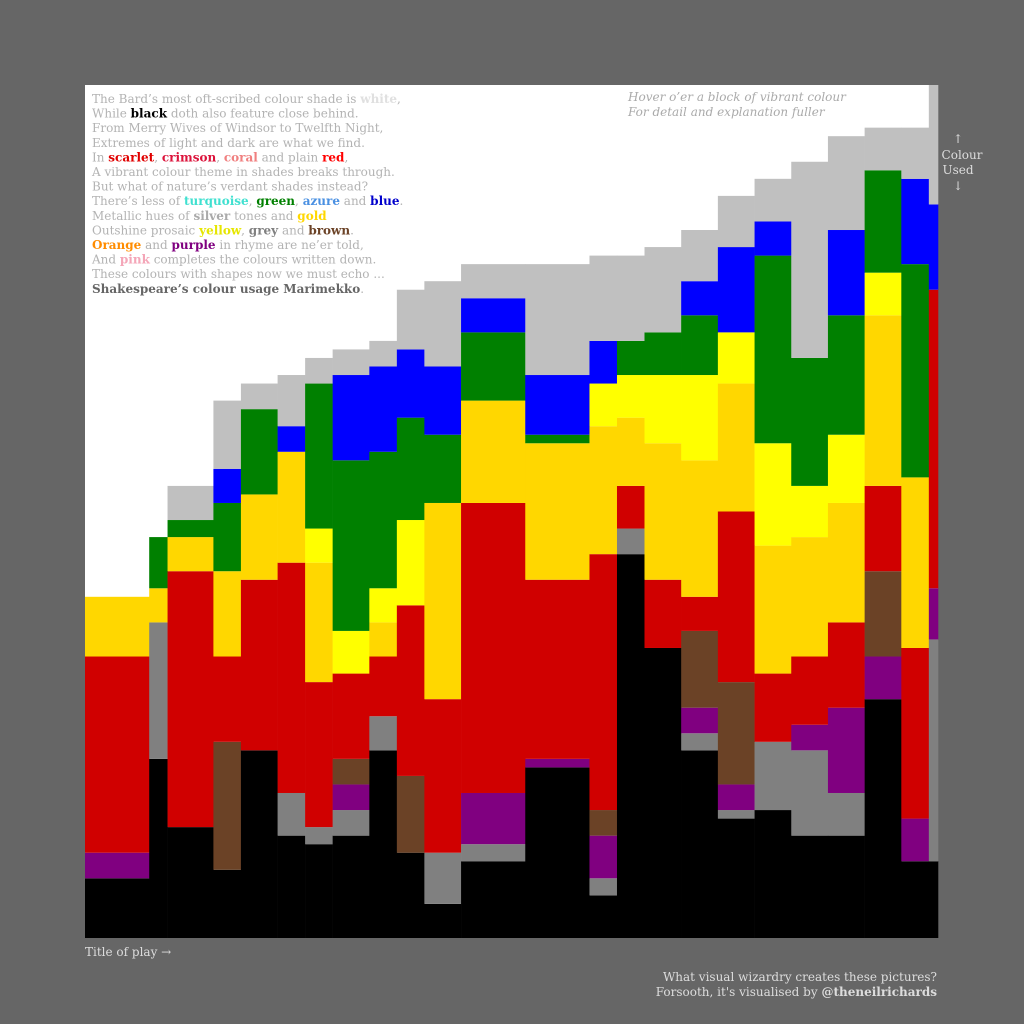 This screenshot has height=1024, width=1024. I want to click on poem-text: azure, so click(322, 201).